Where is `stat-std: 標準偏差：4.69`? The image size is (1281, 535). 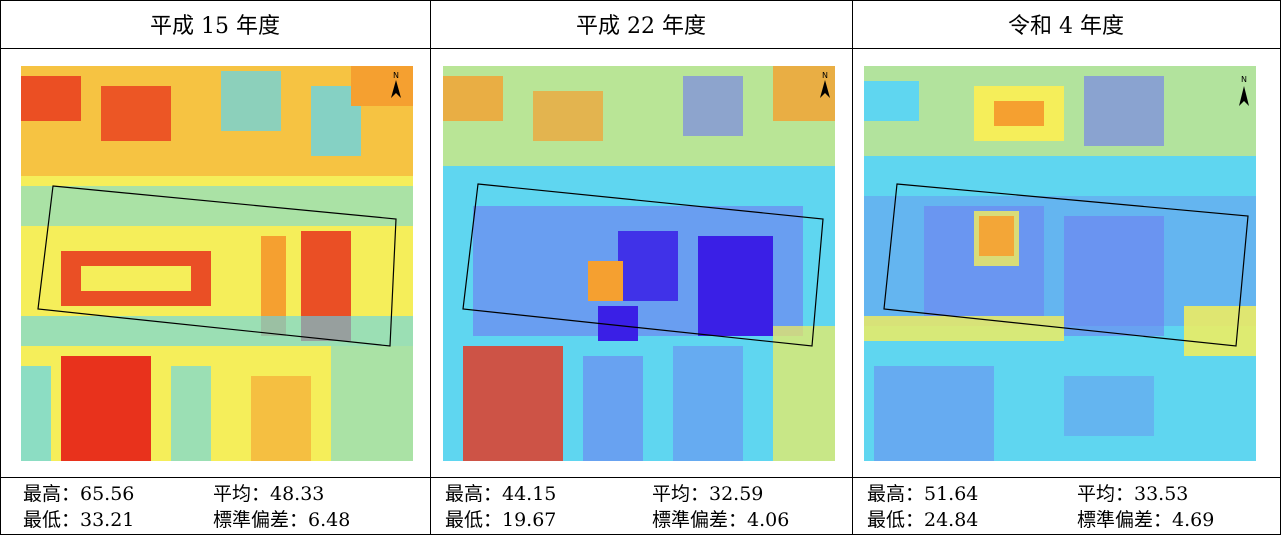
stat-std: 標準偏差：4.69 is located at coordinates (1146, 520).